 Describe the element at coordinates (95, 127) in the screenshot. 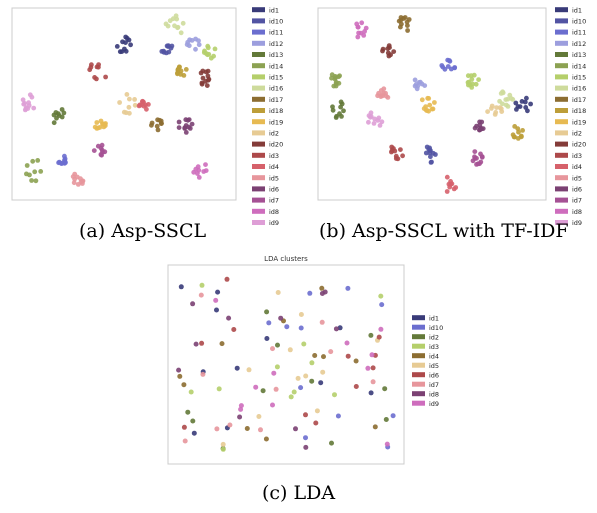

I see `point-id19` at that location.